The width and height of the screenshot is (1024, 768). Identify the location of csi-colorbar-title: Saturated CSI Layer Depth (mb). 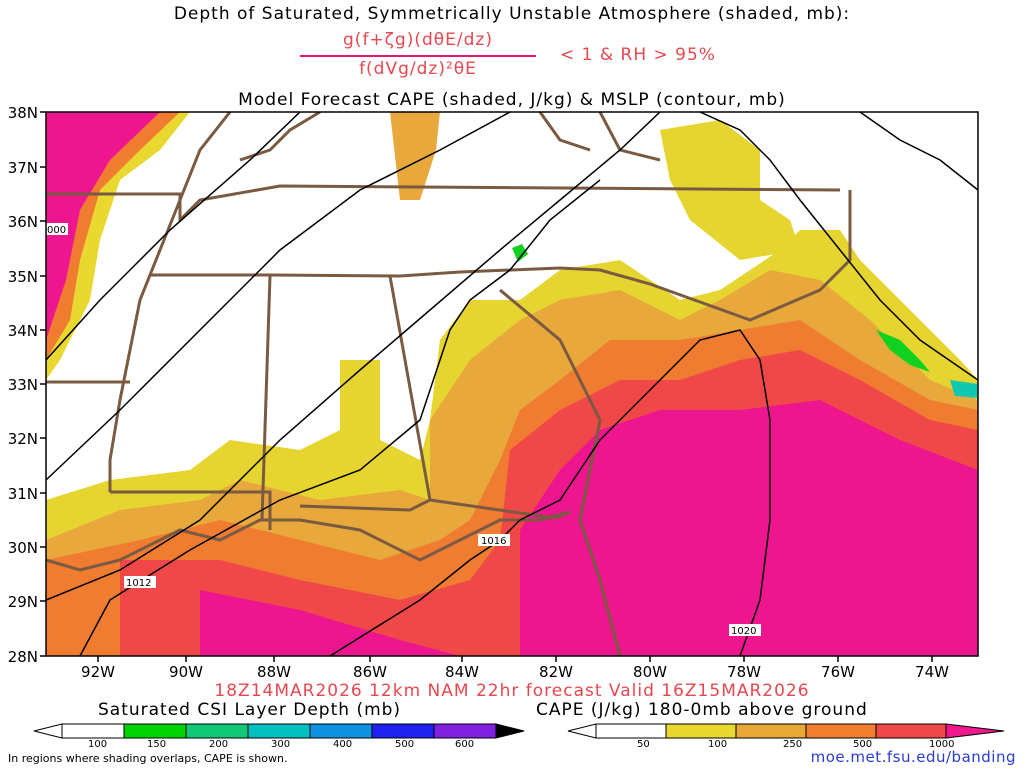
(250, 710).